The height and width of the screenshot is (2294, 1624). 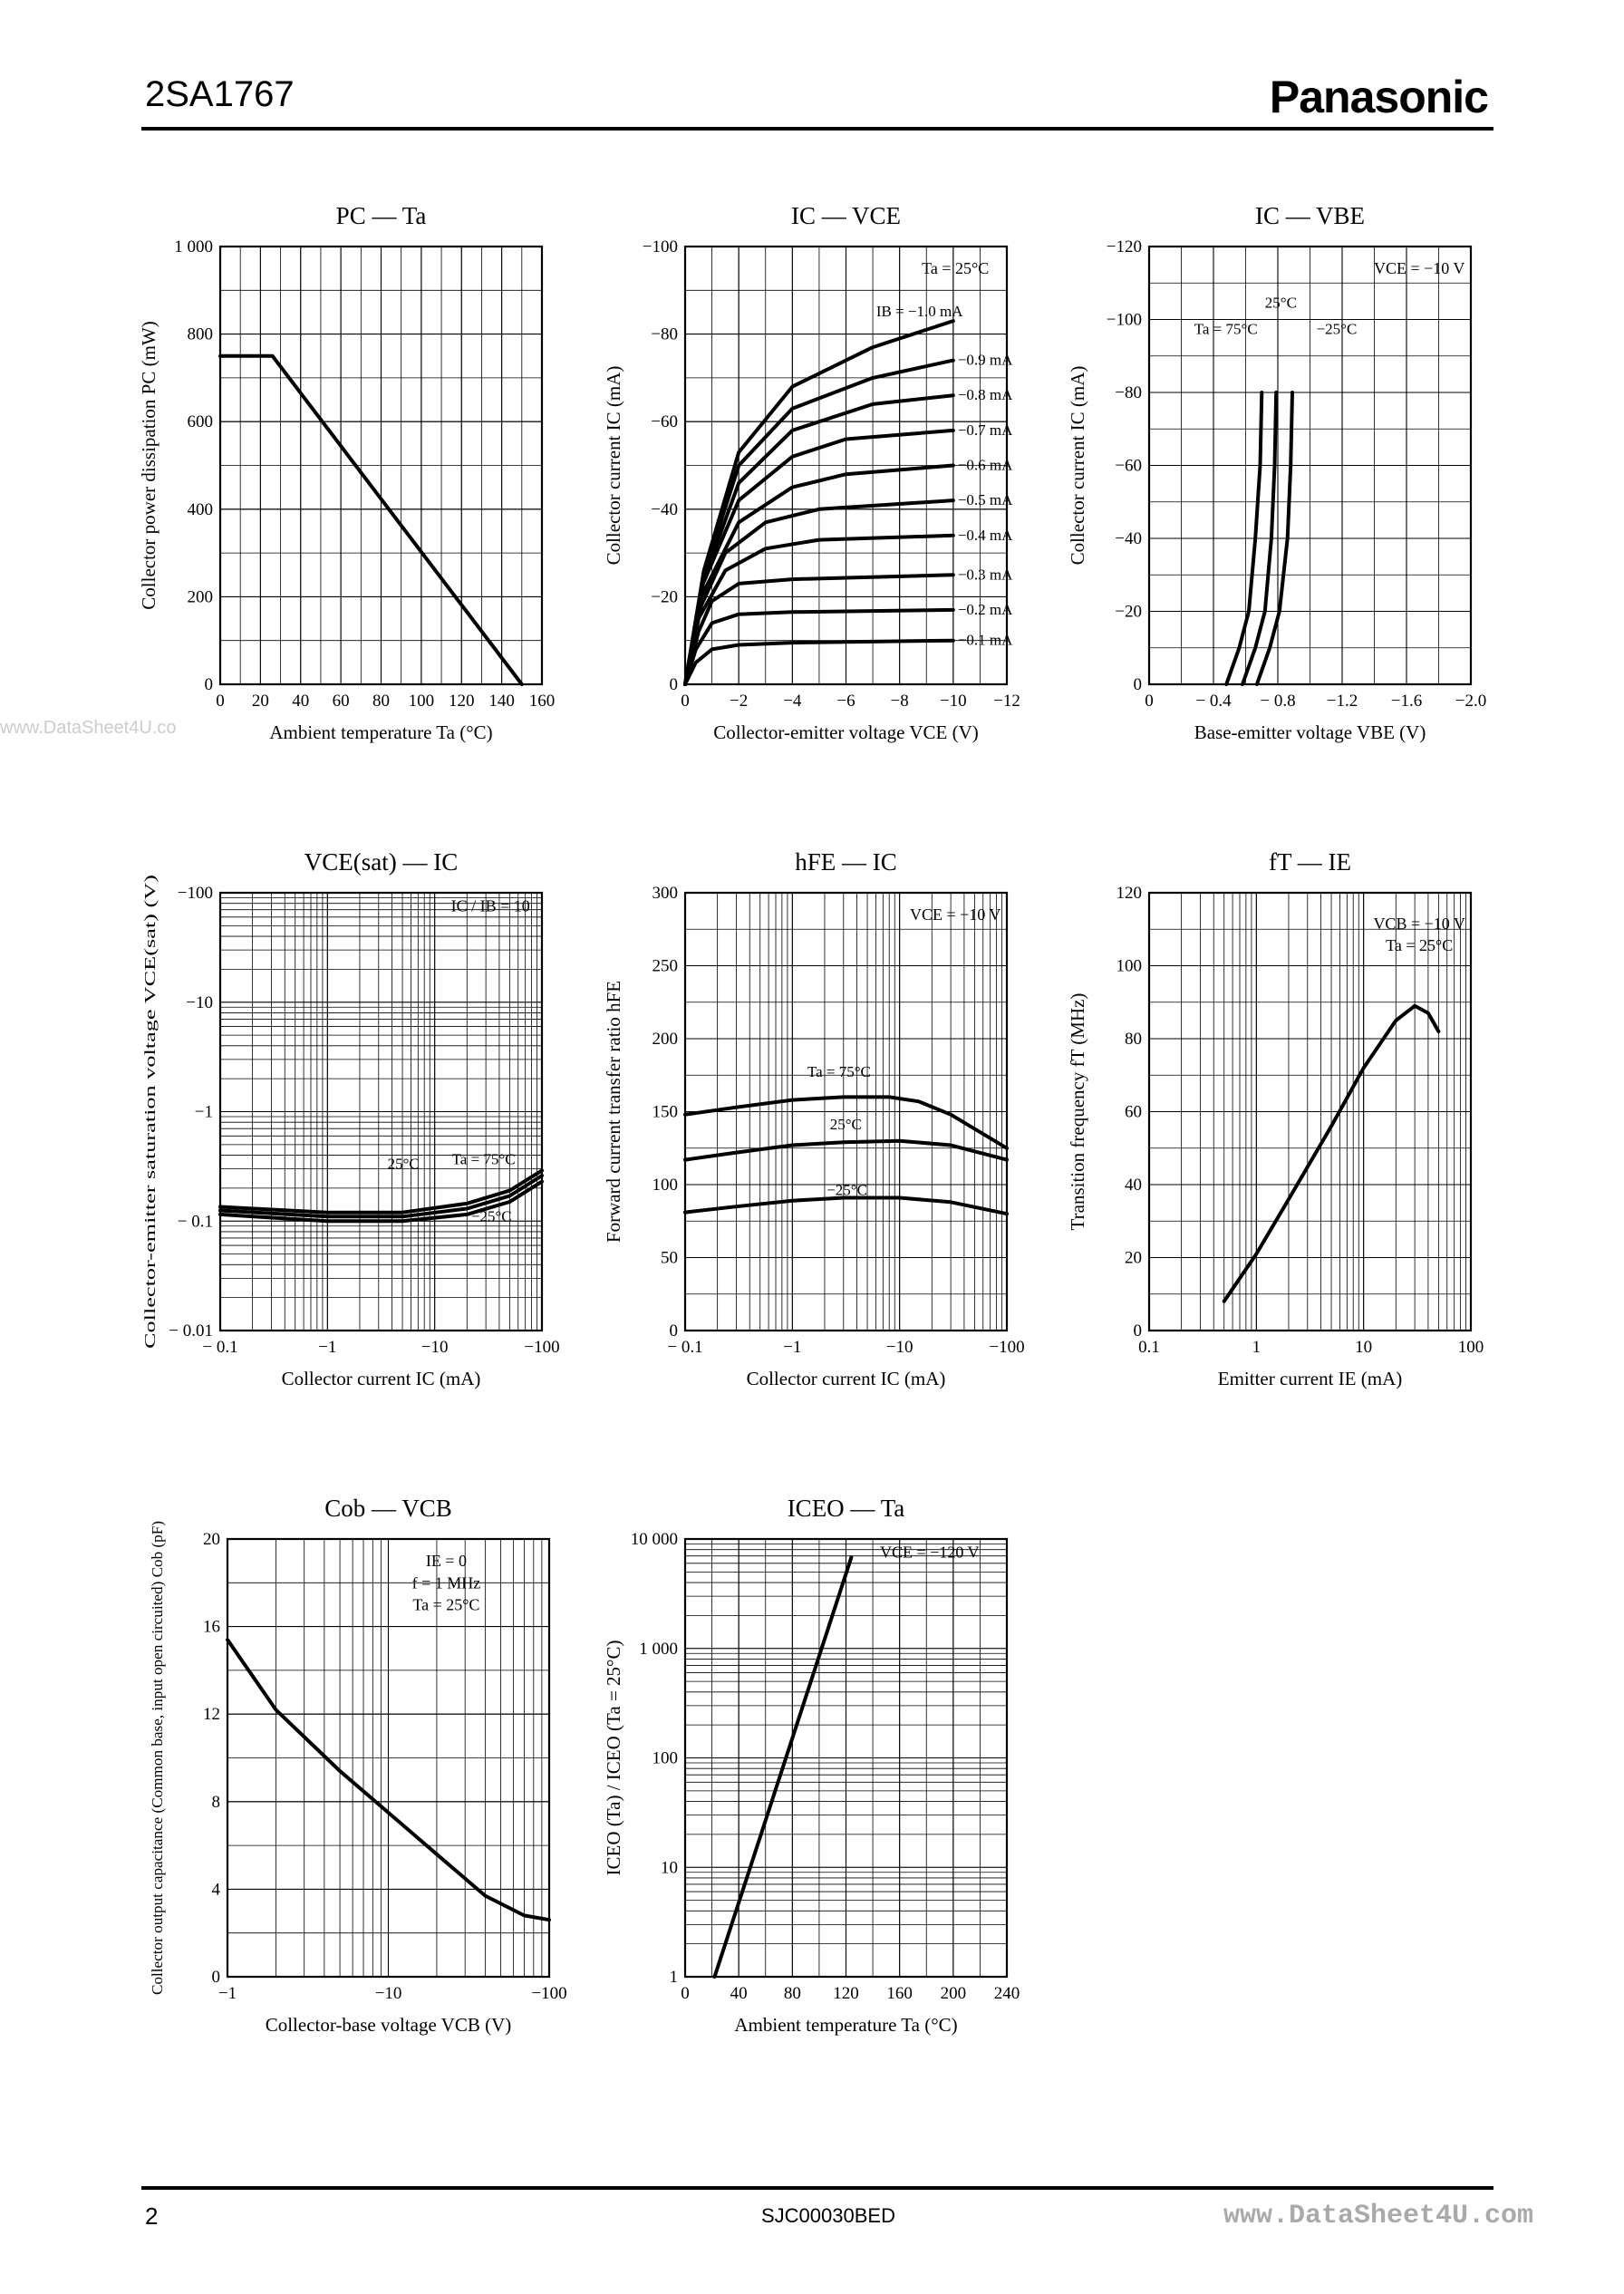 What do you see at coordinates (1133, 1039) in the screenshot?
I see `y-tick-label: 80` at bounding box center [1133, 1039].